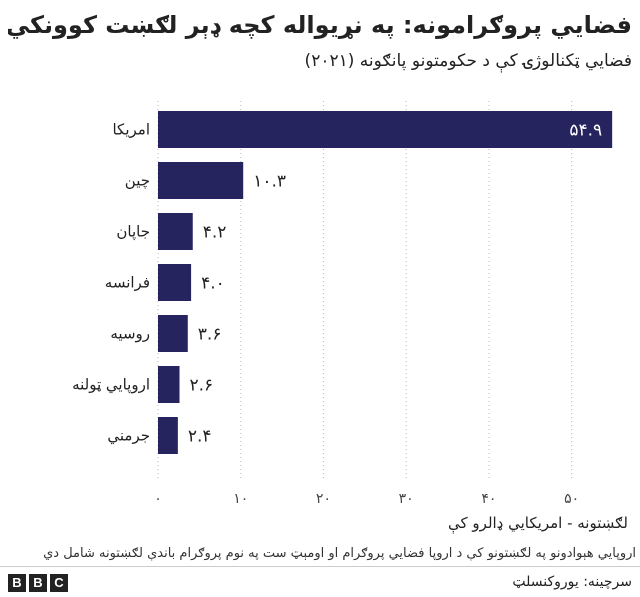  Describe the element at coordinates (240, 499) in the screenshot. I see `x-tick-label: ۱۰` at that location.